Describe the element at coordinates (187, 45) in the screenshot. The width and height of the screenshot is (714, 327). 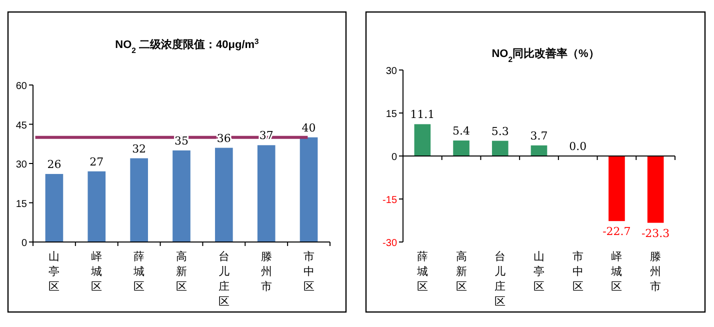
I see `chart-title: NO$_{2}$ 二级浓度限值：40μg/m$^{3}$` at that location.